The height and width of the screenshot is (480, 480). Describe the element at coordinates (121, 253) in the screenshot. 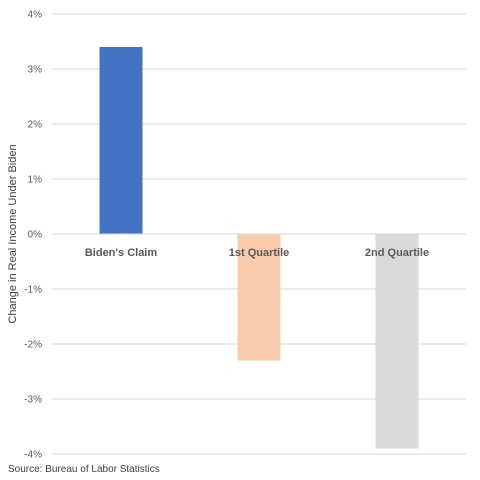

I see `category-label: Biden's Claim` at that location.